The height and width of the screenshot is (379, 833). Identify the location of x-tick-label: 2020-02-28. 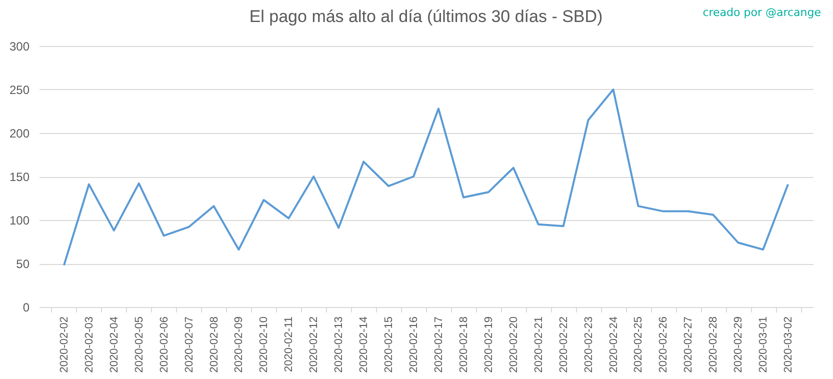
(714, 344).